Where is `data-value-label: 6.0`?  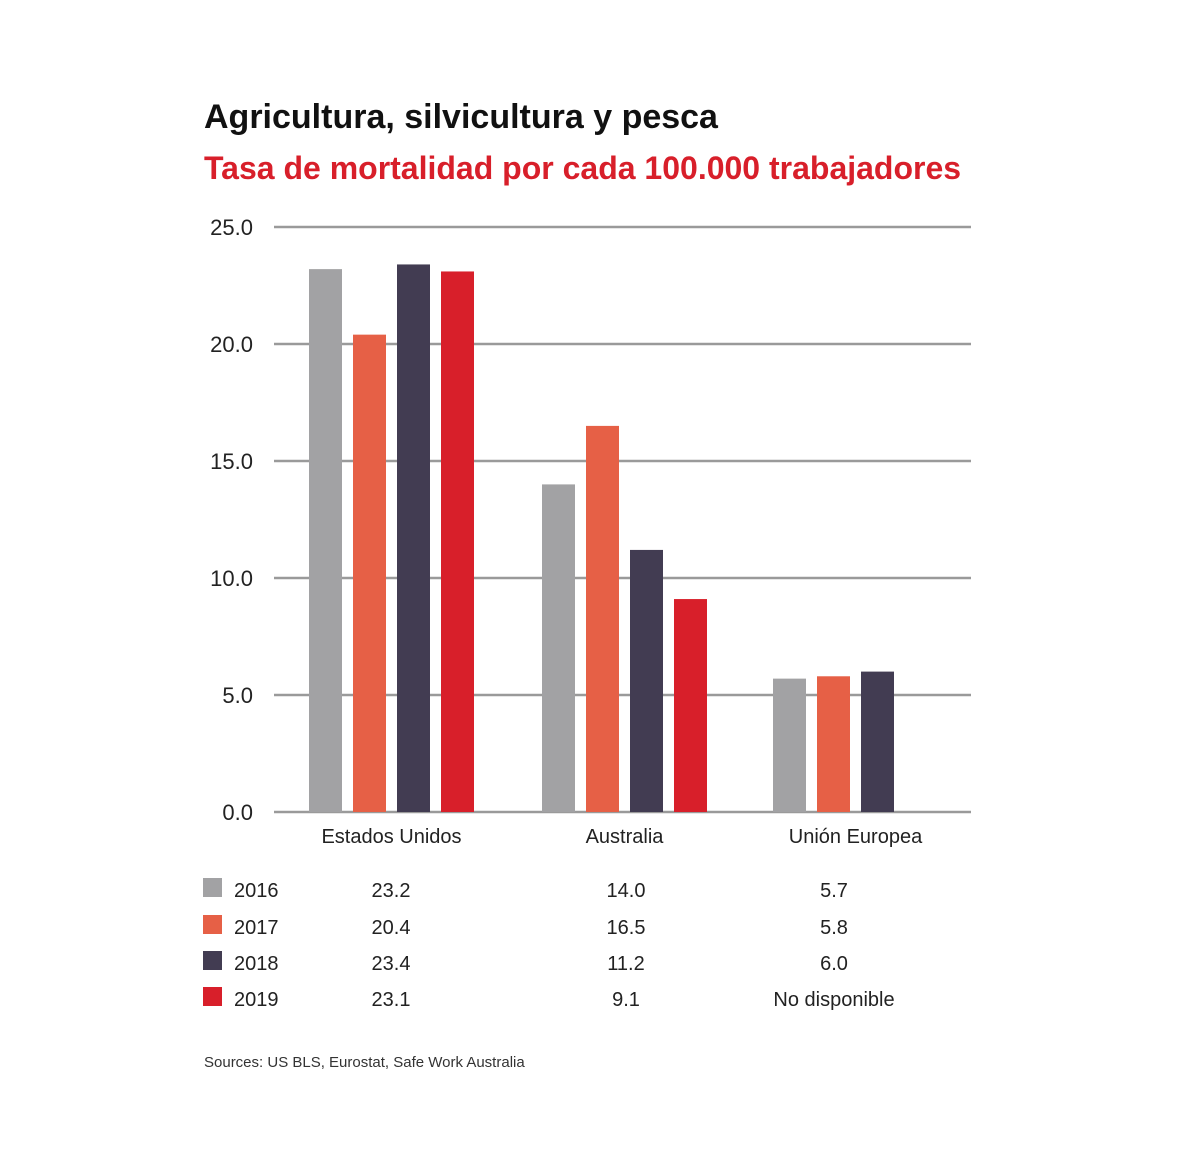 data-value-label: 6.0 is located at coordinates (834, 964).